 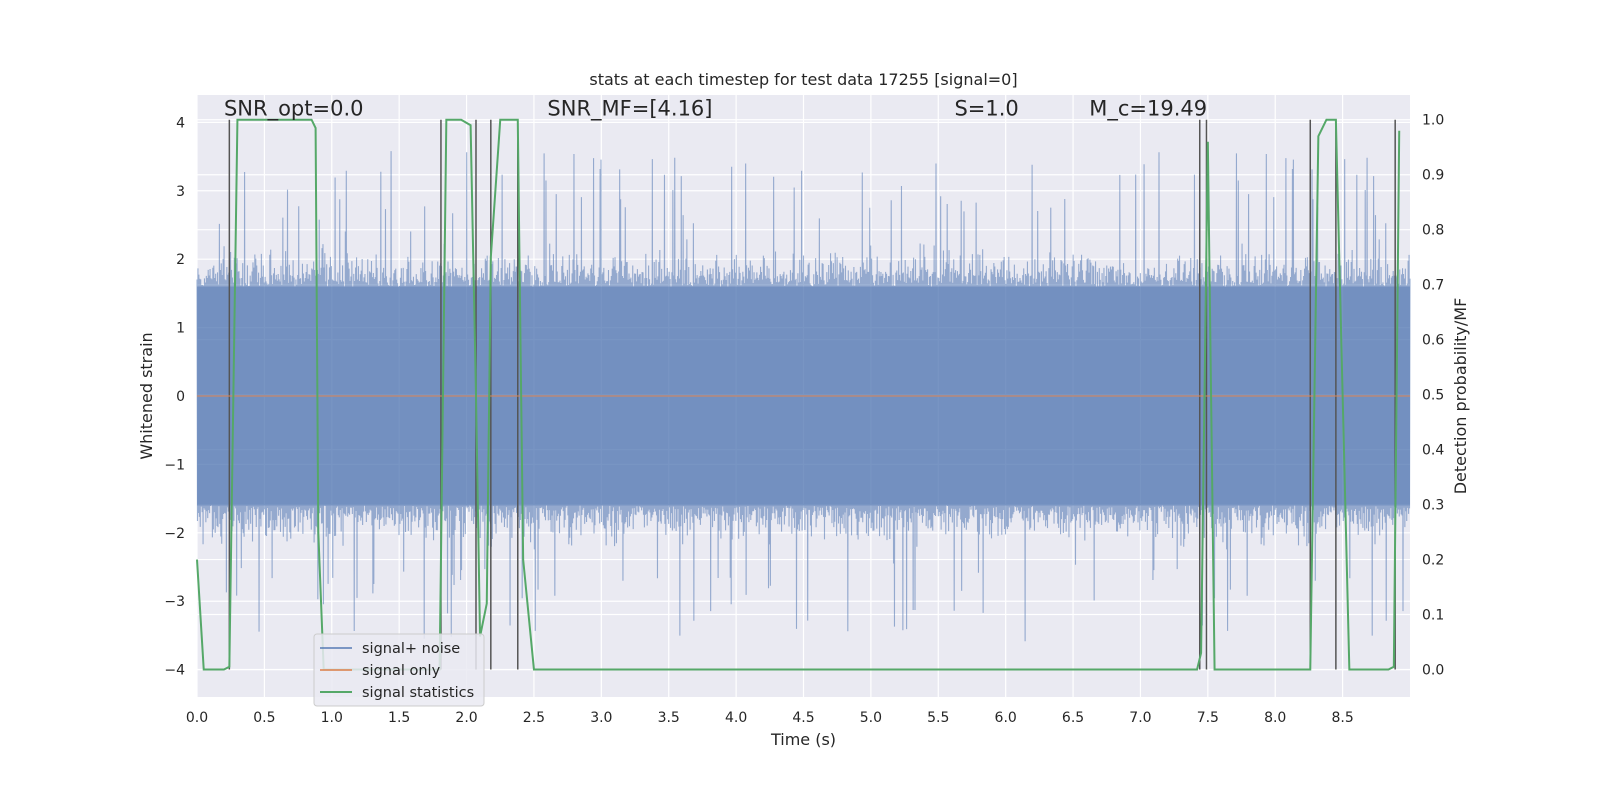 I want to click on y-tick-label: −2, so click(x=174, y=534).